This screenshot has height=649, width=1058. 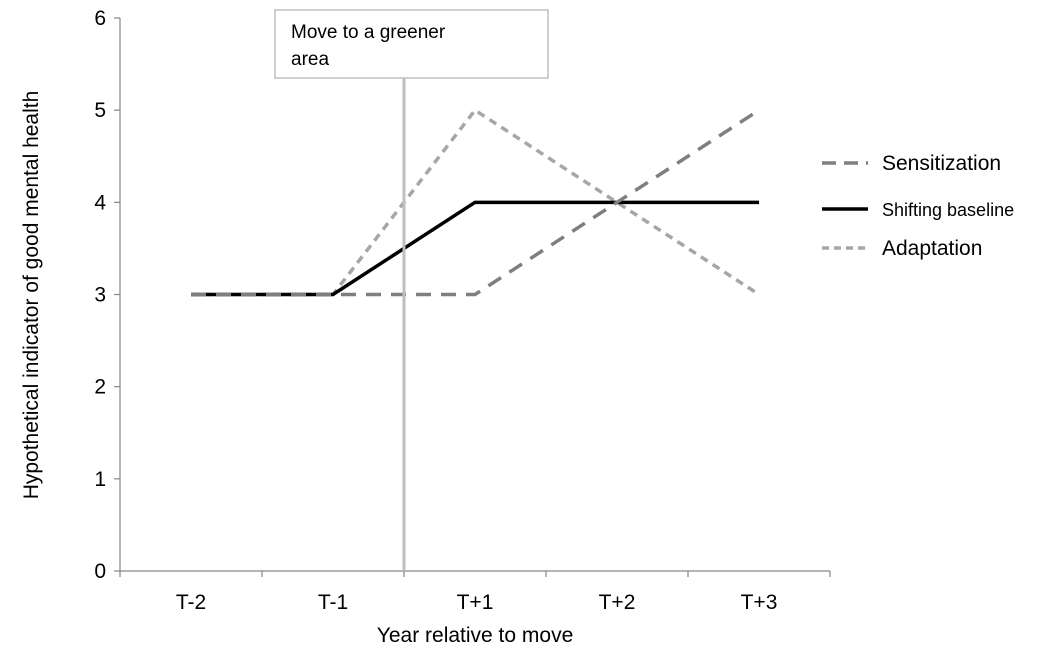 What do you see at coordinates (100, 295) in the screenshot?
I see `y-tick-label: 3` at bounding box center [100, 295].